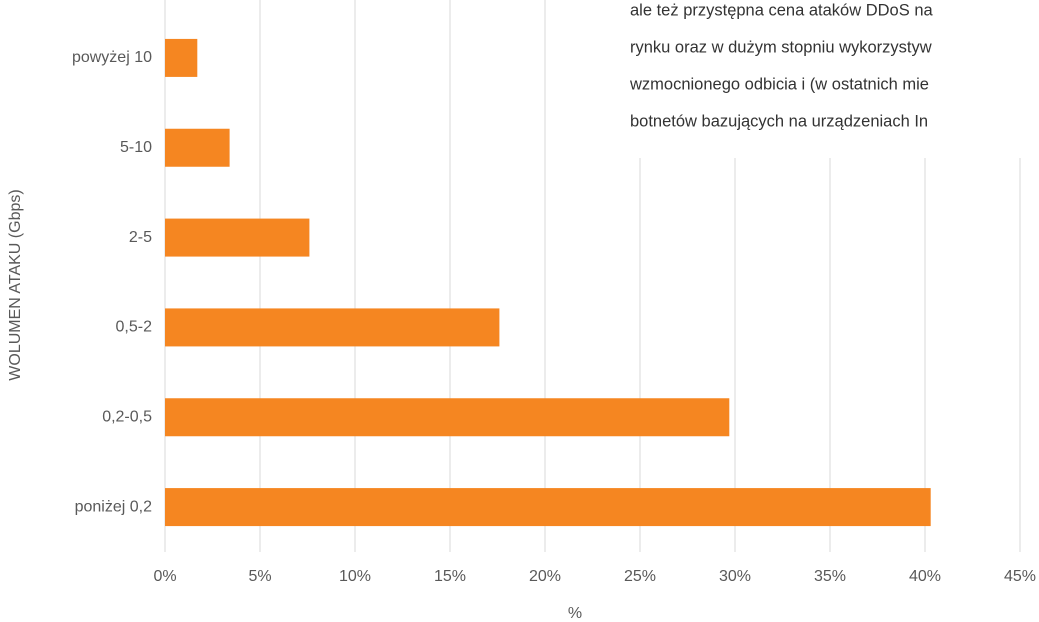  I want to click on x-tick-label: 0%, so click(164, 576).